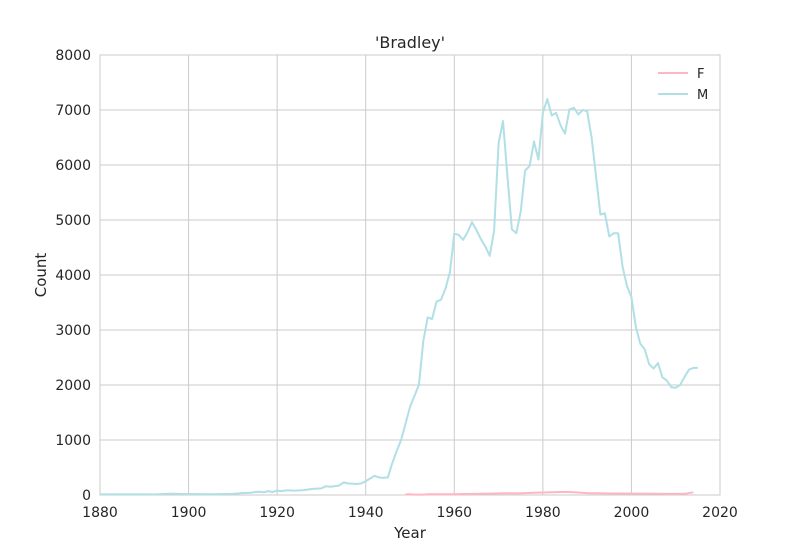 The image size is (800, 550). I want to click on x-tick-label: 2020, so click(720, 513).